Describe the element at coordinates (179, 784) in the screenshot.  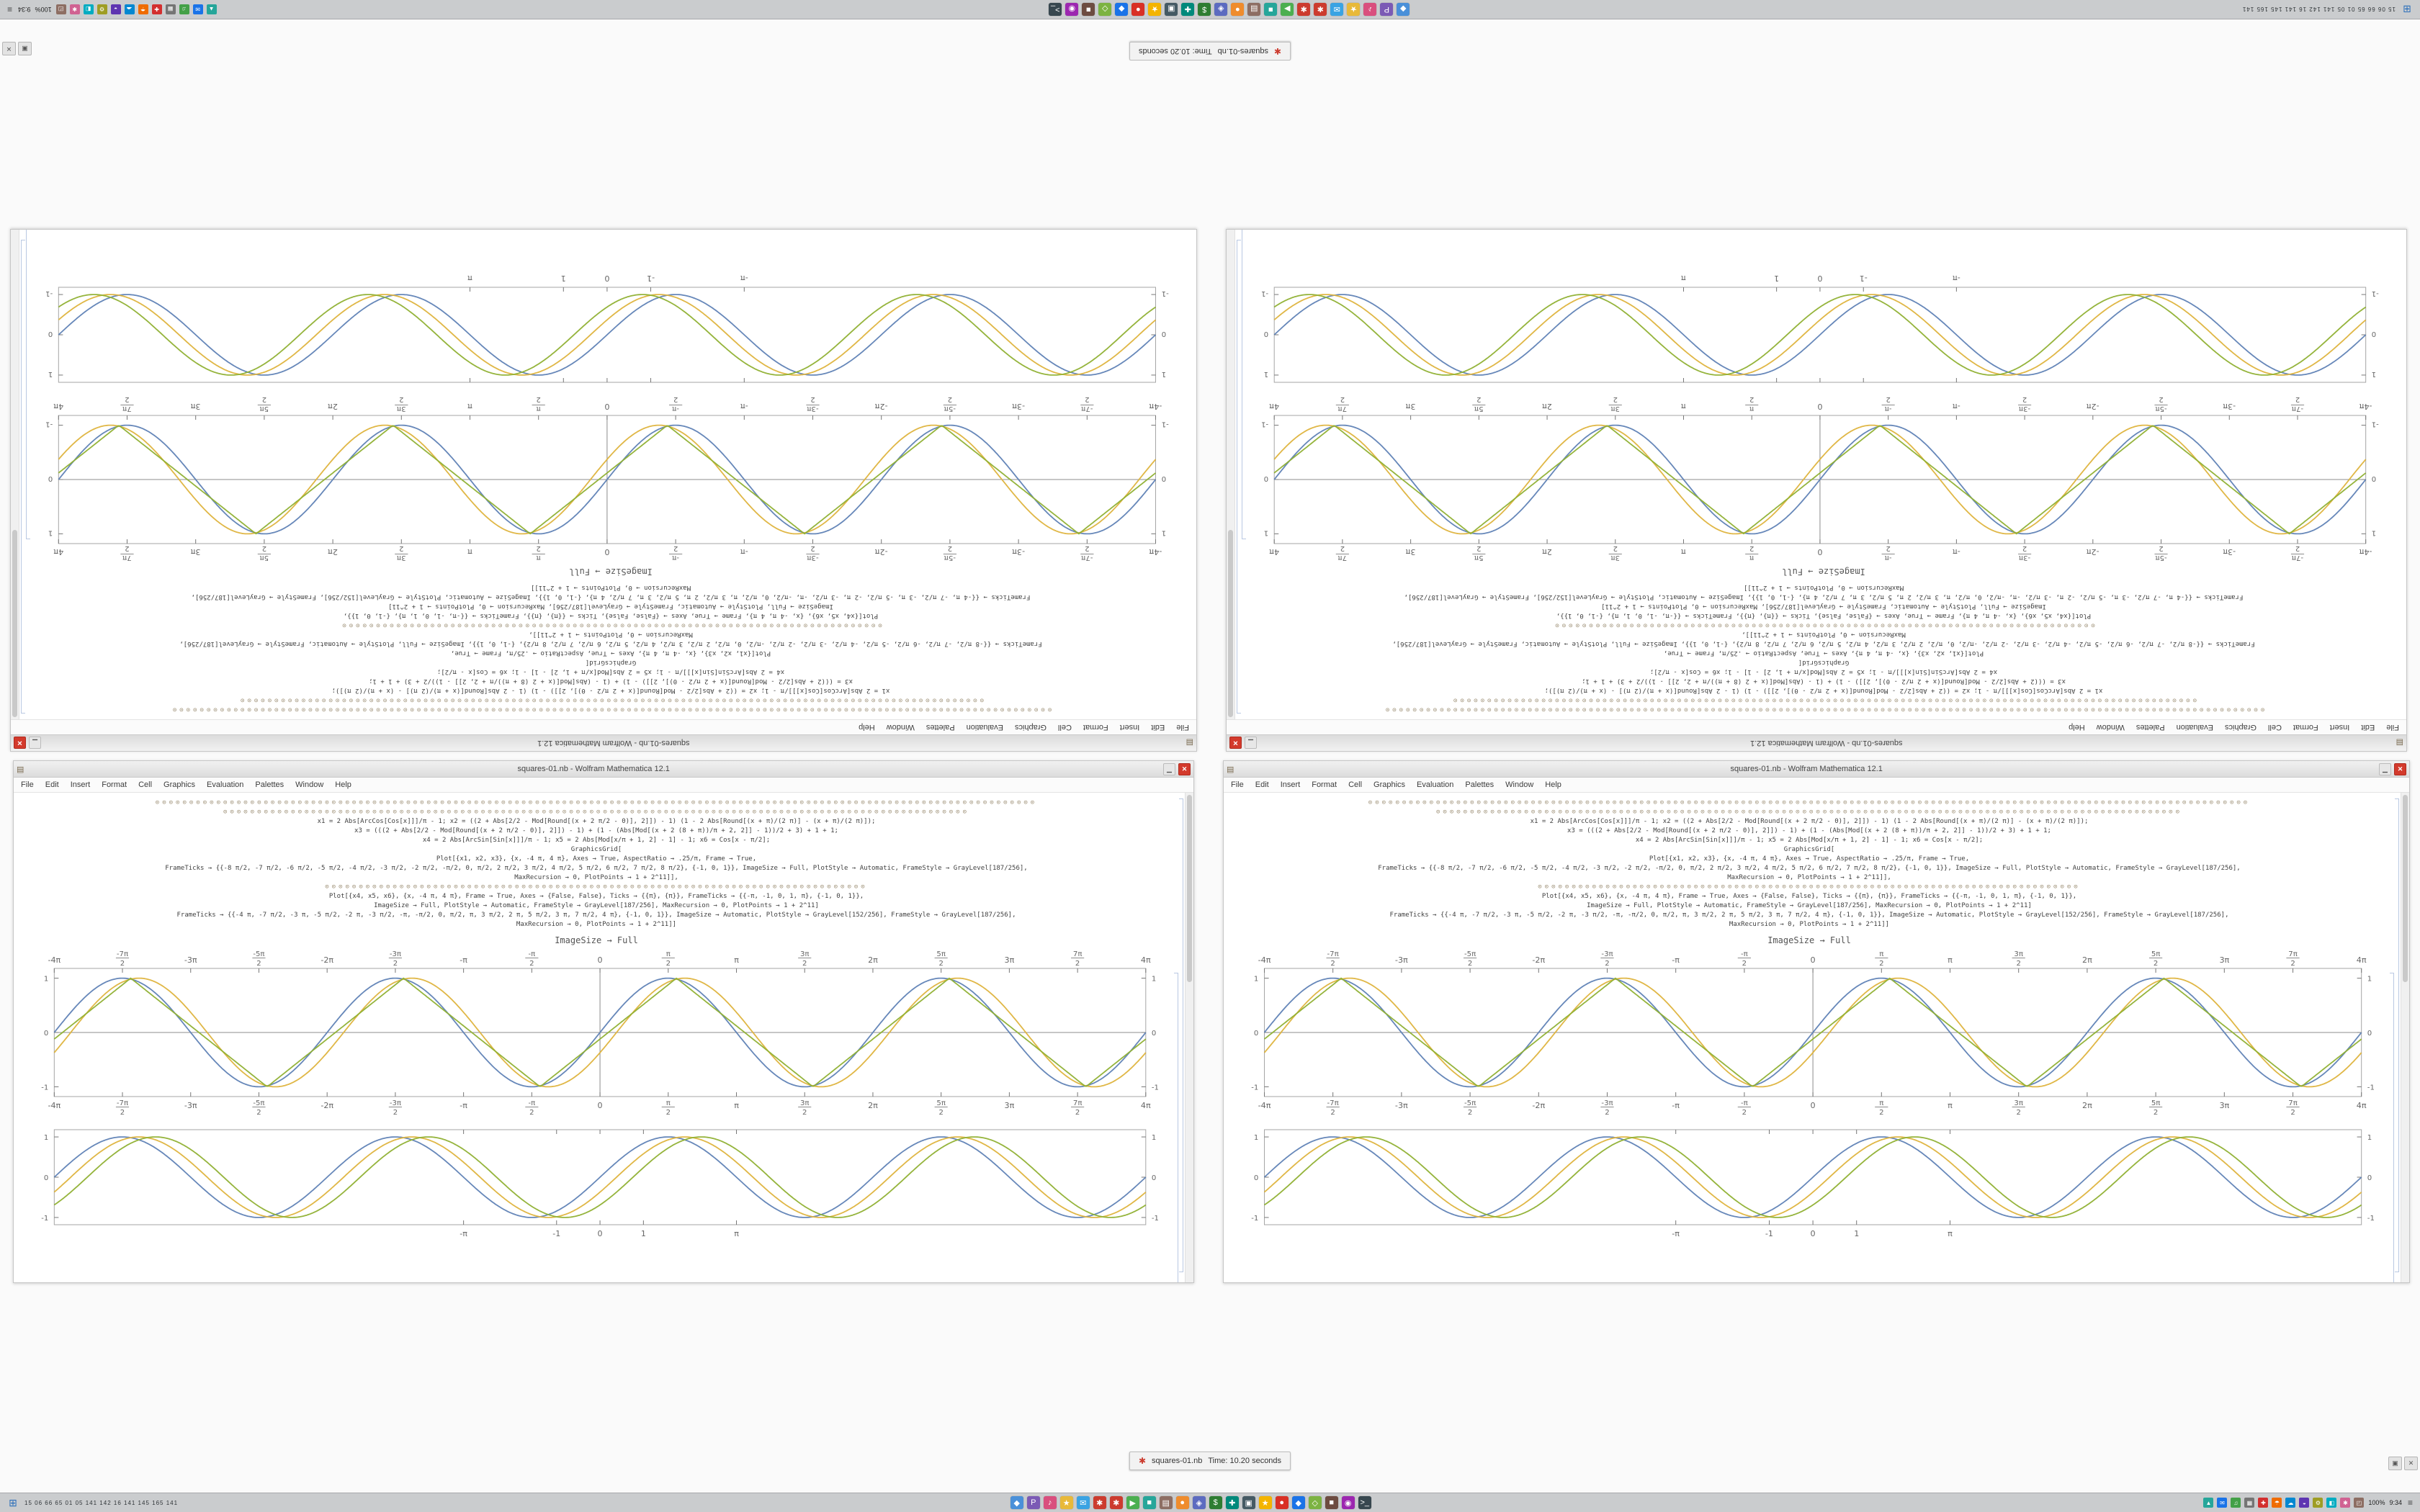
I see `menu-item: Graphics` at that location.